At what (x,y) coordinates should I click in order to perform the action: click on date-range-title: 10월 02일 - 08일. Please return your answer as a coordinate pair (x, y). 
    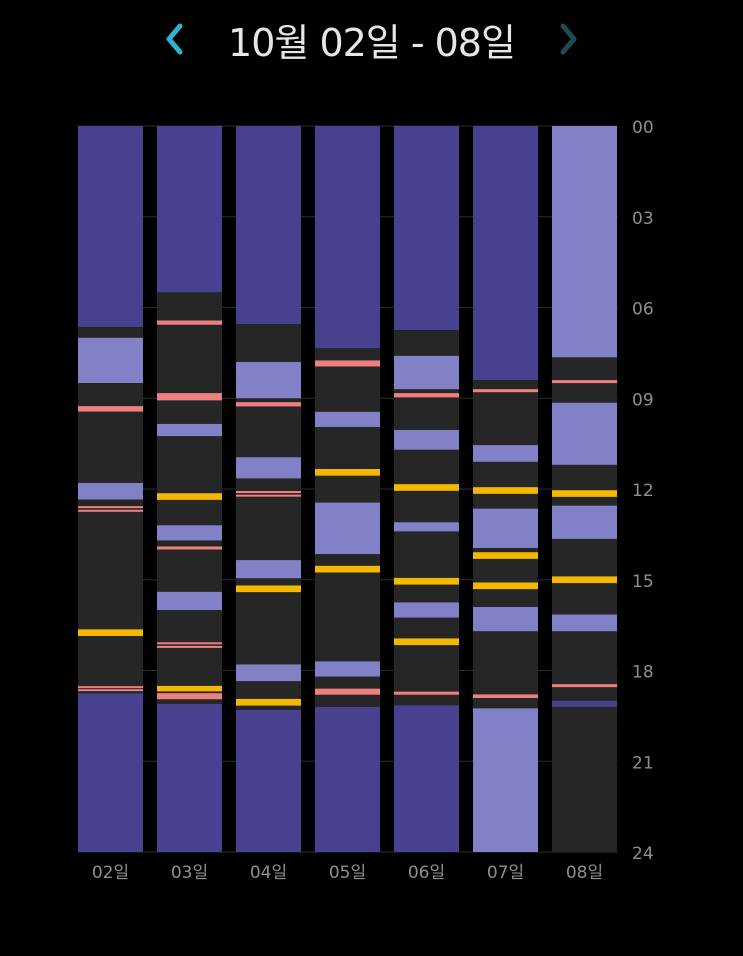
    Looking at the image, I should click on (372, 42).